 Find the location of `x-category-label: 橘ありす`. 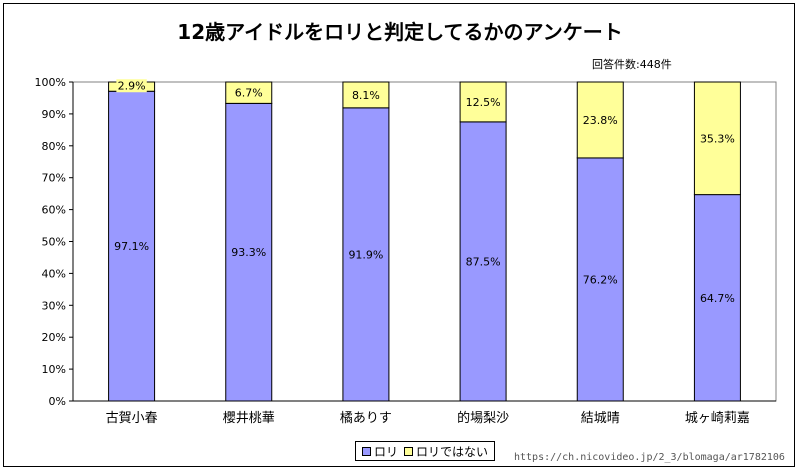

x-category-label: 橘ありす is located at coordinates (366, 418).